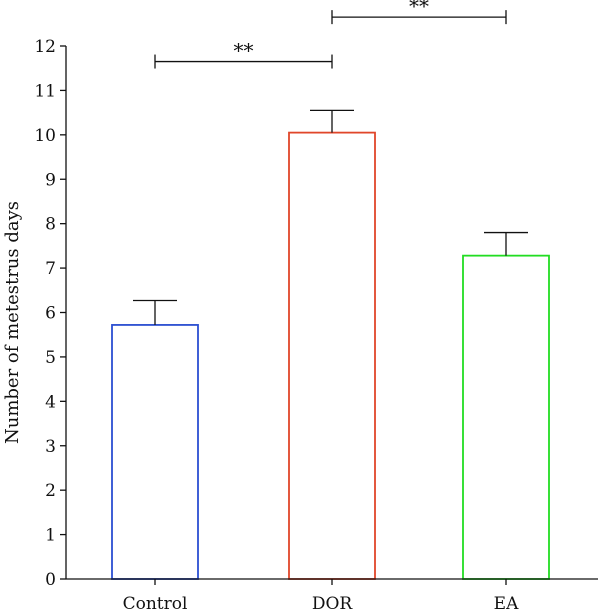  Describe the element at coordinates (50, 180) in the screenshot. I see `y-tick-label: 9` at that location.